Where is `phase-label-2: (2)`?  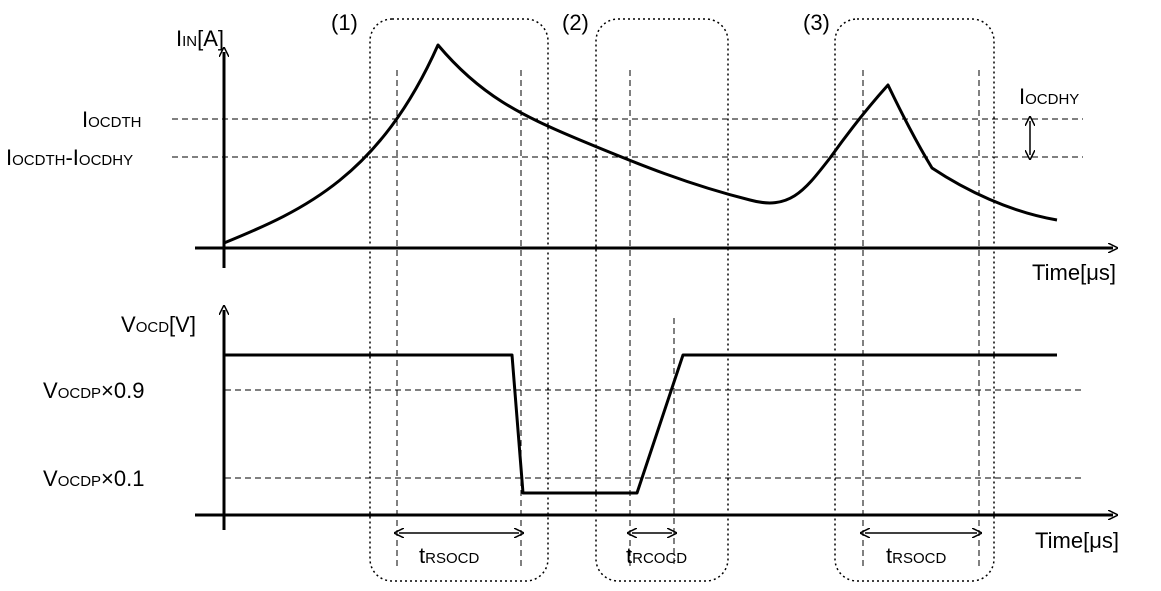
phase-label-2: (2) is located at coordinates (575, 22).